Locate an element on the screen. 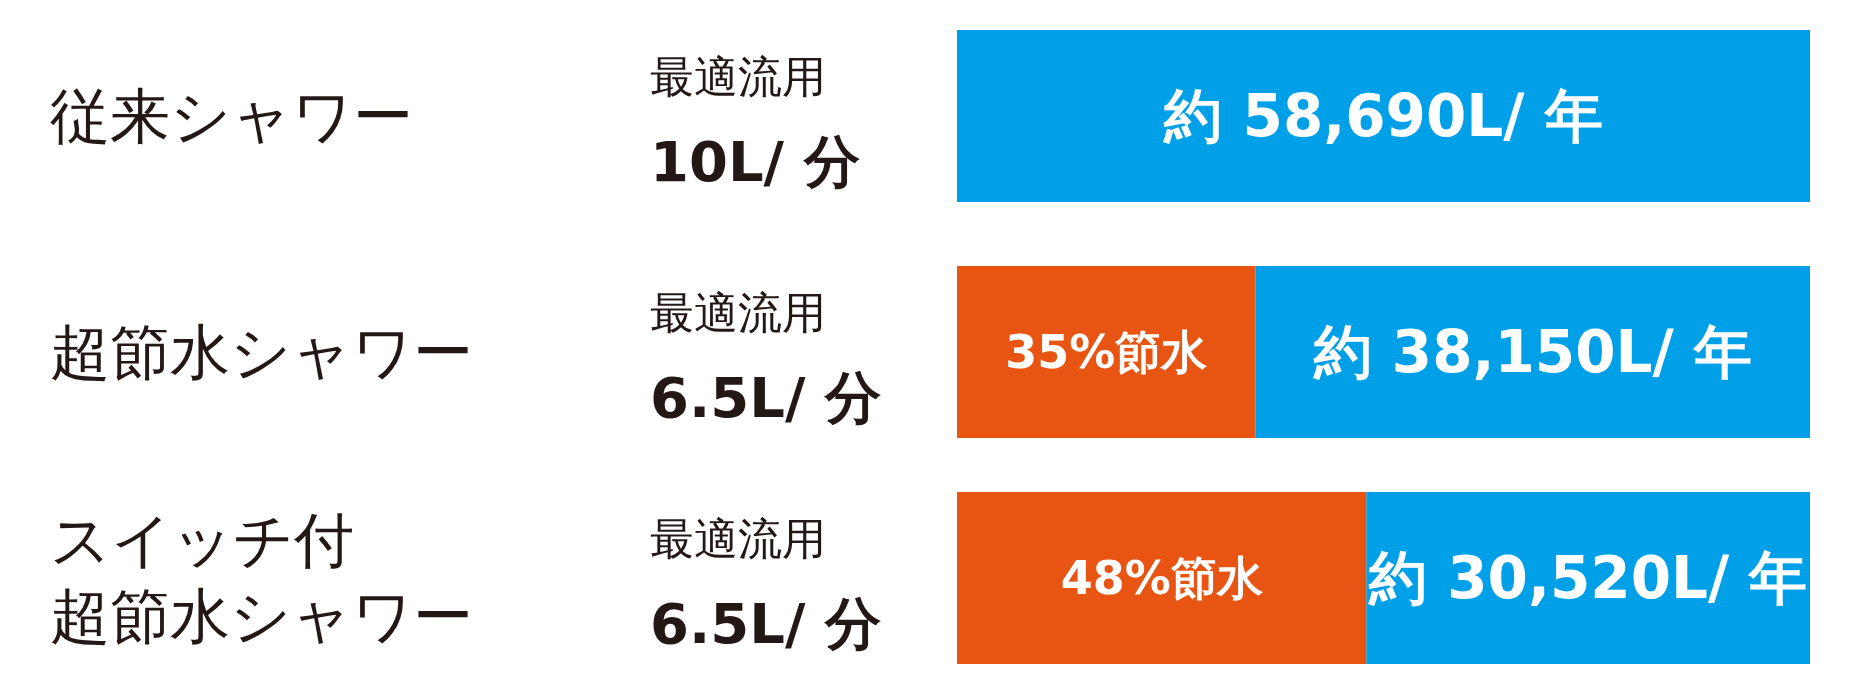 The height and width of the screenshot is (699, 1873). y-tick-label: スイッチ付超節水シャワー is located at coordinates (261, 578).